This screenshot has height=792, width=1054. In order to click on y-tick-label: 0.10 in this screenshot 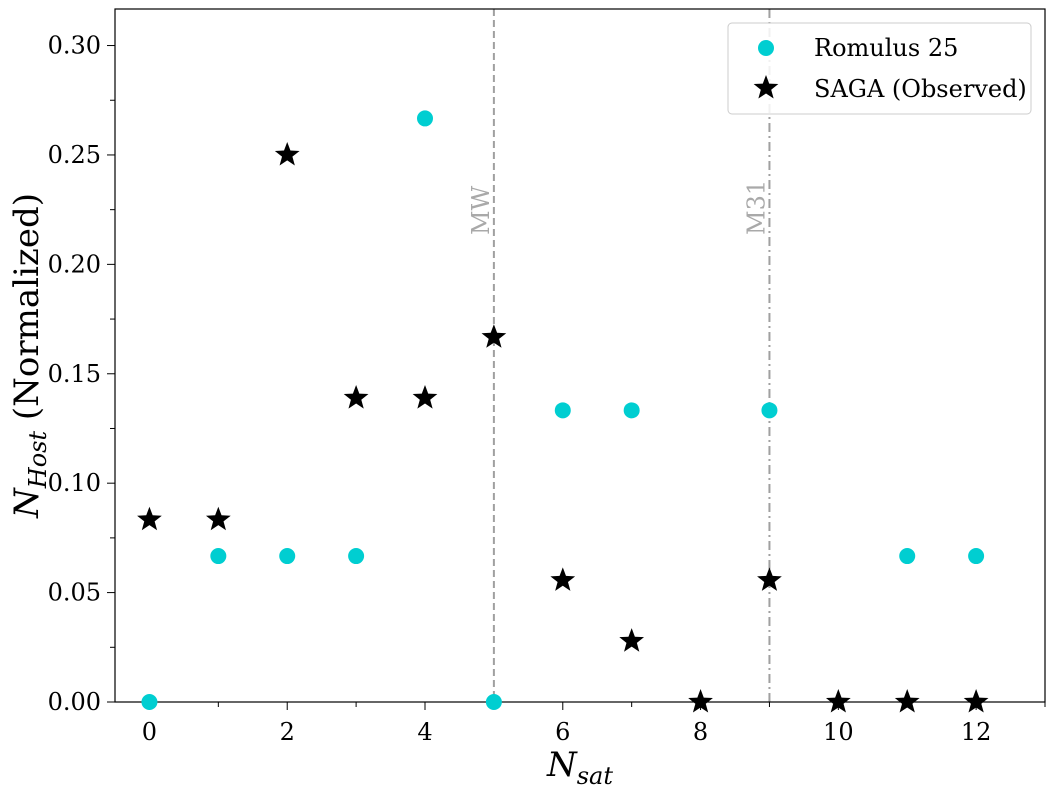, I will do `click(74, 483)`.